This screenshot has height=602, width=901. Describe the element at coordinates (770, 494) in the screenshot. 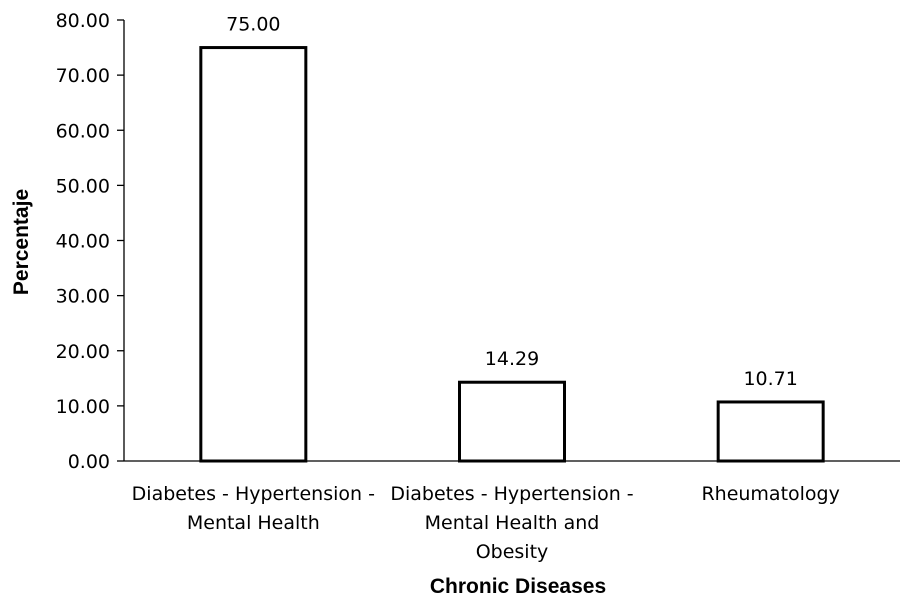

I see `x-category-label: Rheumatology` at that location.